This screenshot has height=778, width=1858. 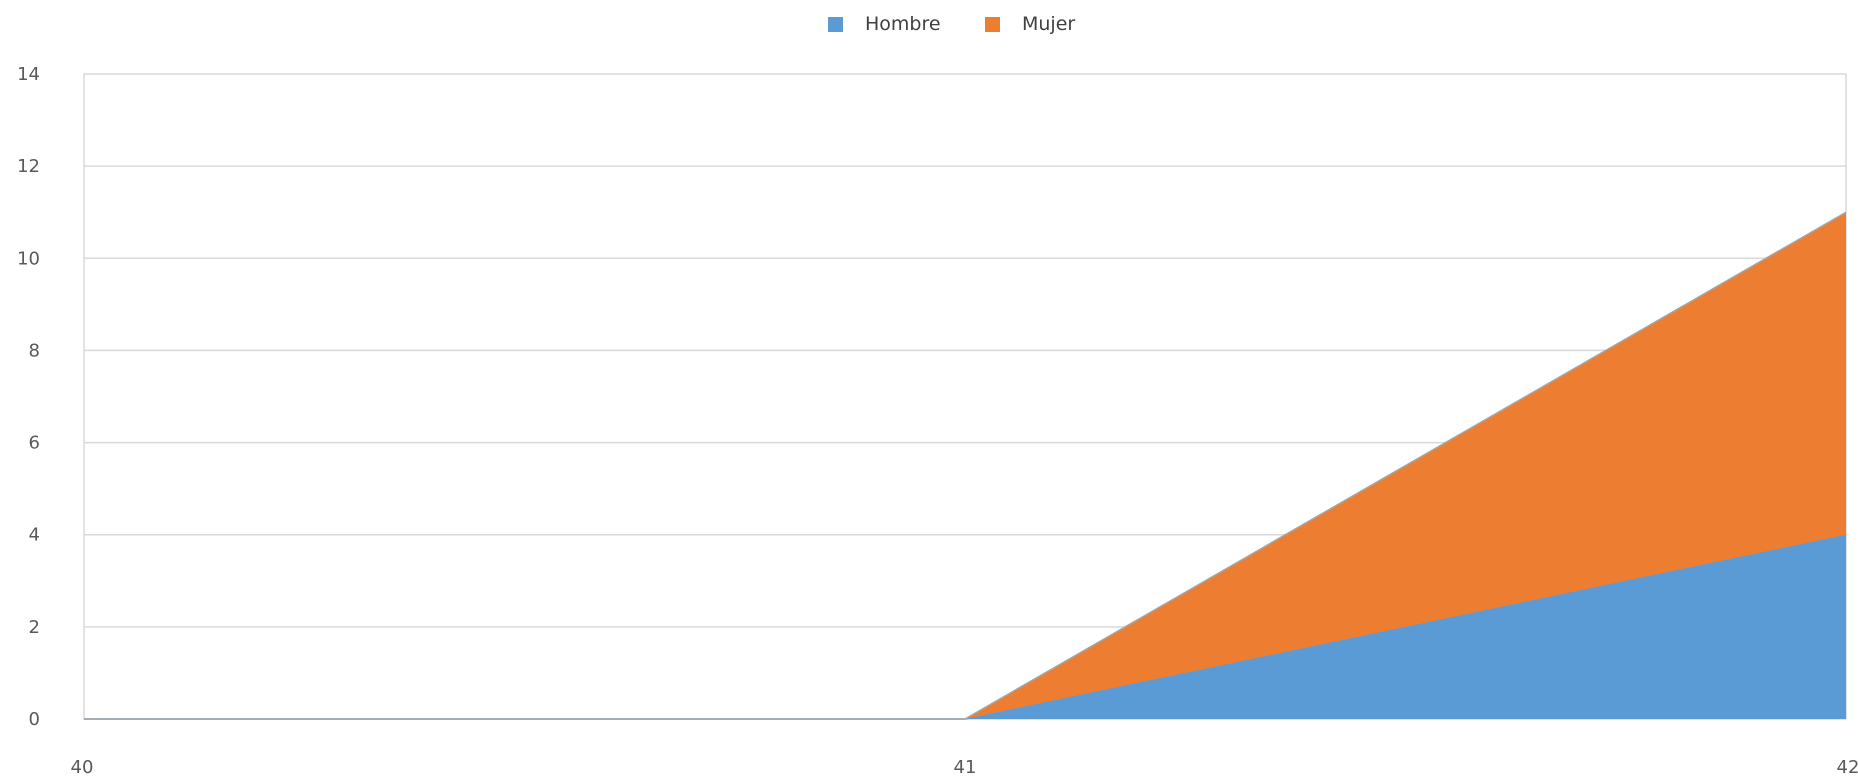 I want to click on legend-label-hombre: Hombre, so click(x=903, y=24).